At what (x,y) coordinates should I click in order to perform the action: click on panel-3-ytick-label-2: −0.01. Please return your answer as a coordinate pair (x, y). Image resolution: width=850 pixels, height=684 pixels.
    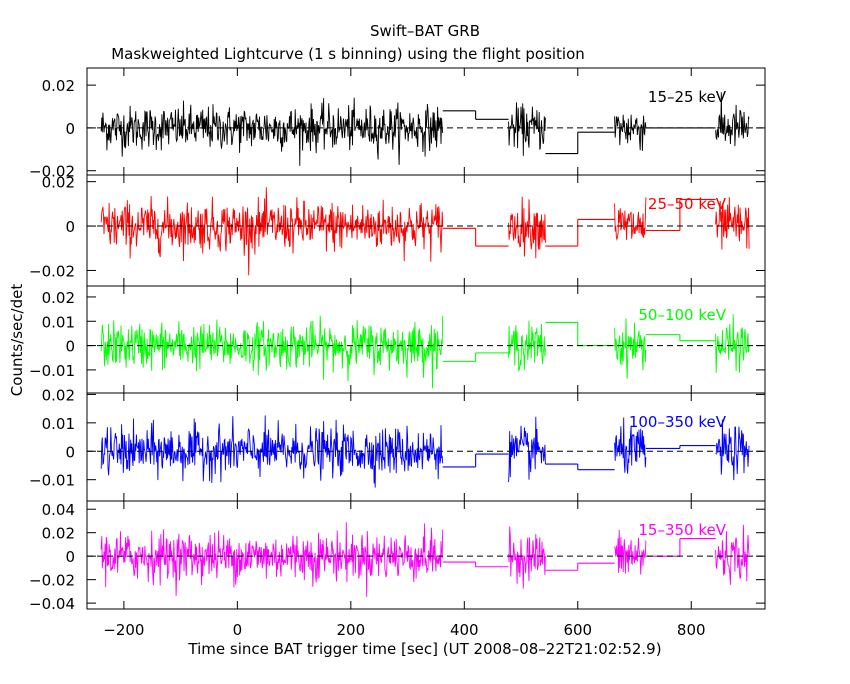
    Looking at the image, I should click on (52, 371).